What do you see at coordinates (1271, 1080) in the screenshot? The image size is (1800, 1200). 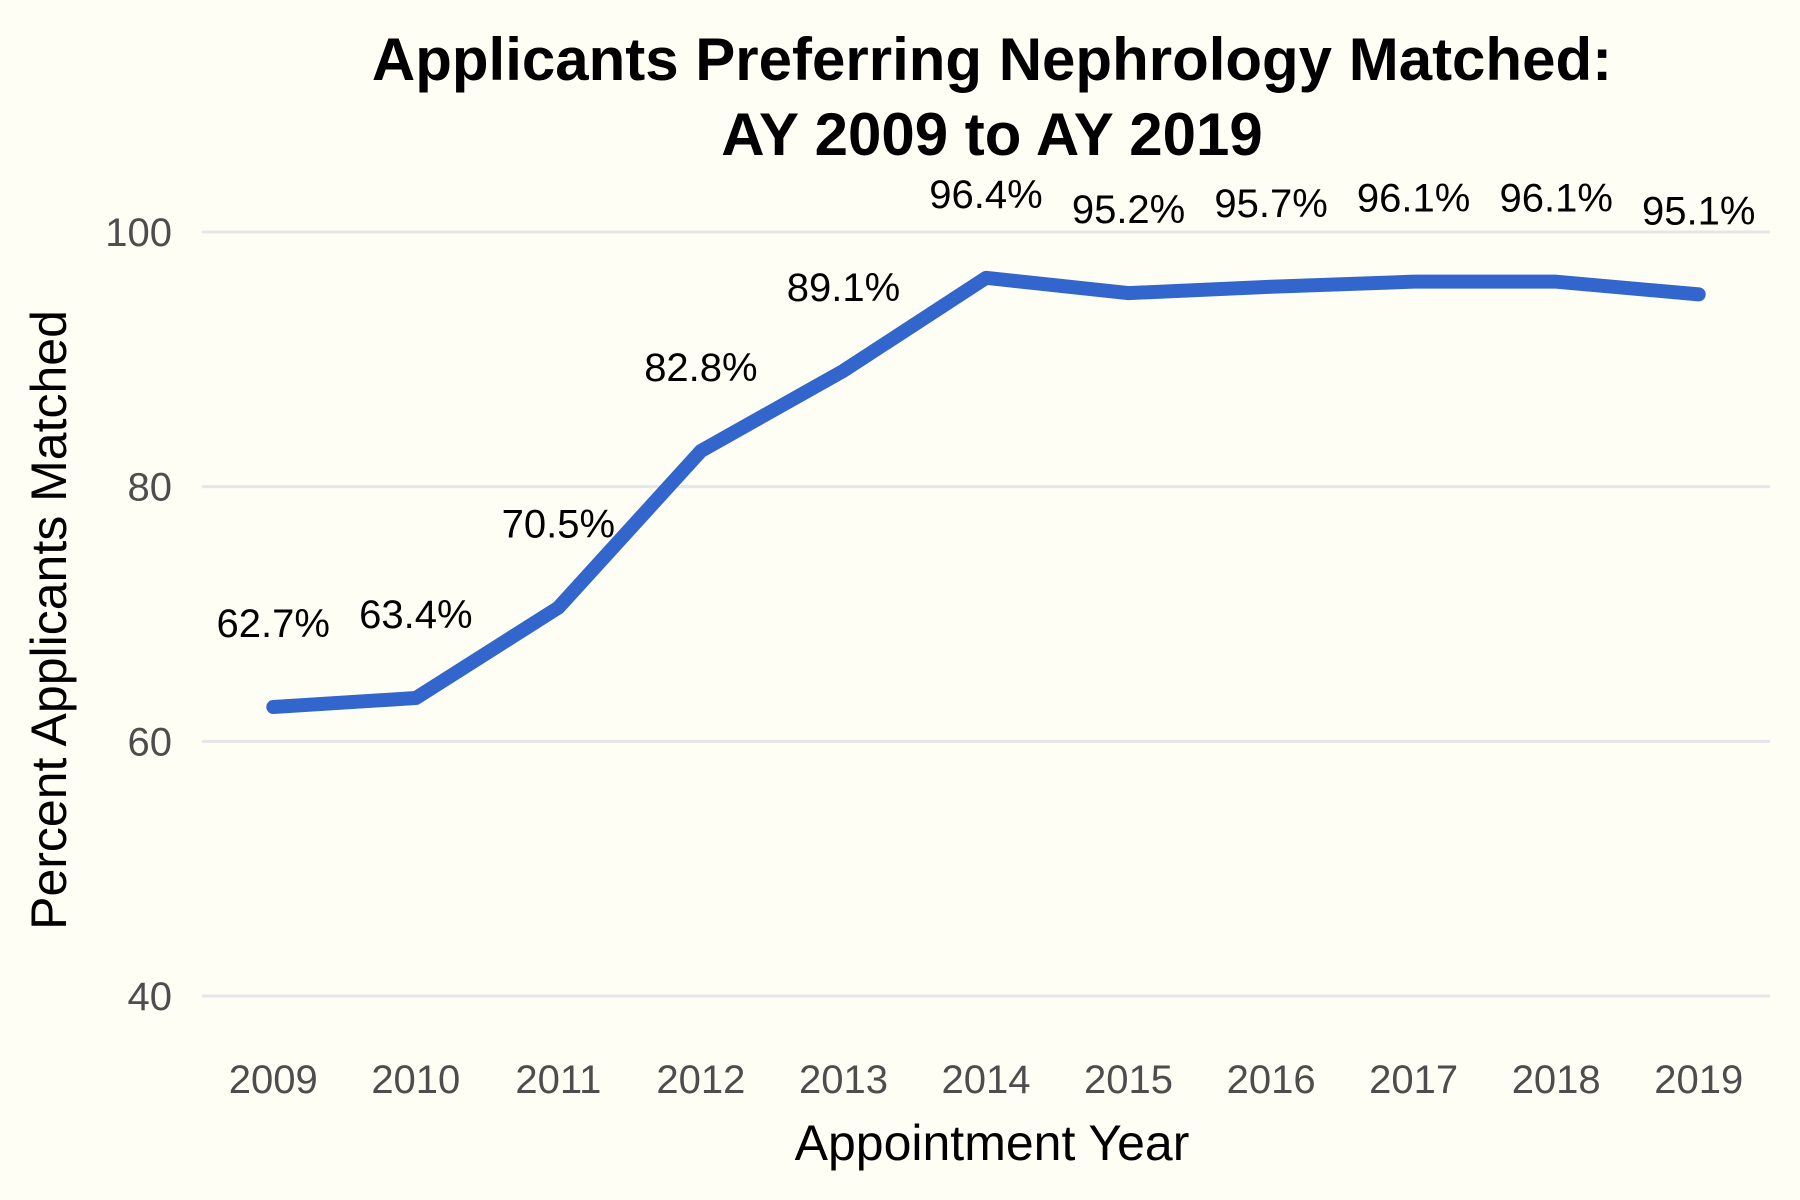 I see `x-tick-label: 2016` at bounding box center [1271, 1080].